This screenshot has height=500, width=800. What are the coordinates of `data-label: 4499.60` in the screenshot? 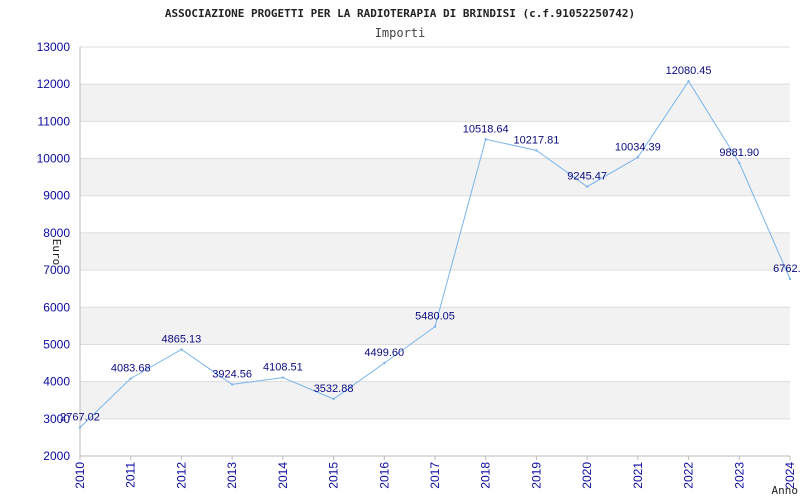 It's located at (384, 353).